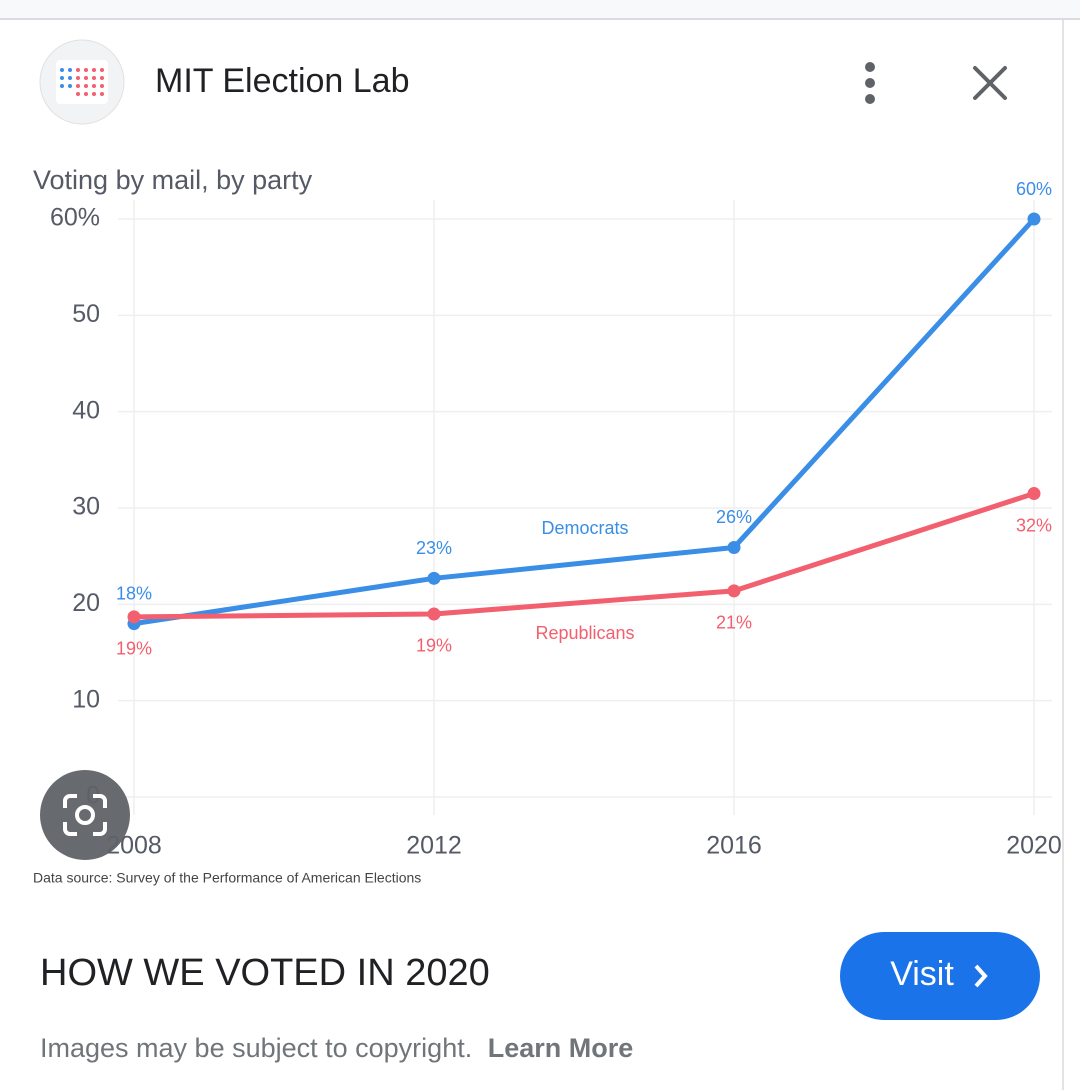 The height and width of the screenshot is (1090, 1080). Describe the element at coordinates (86, 410) in the screenshot. I see `y-tick-label: 40` at that location.